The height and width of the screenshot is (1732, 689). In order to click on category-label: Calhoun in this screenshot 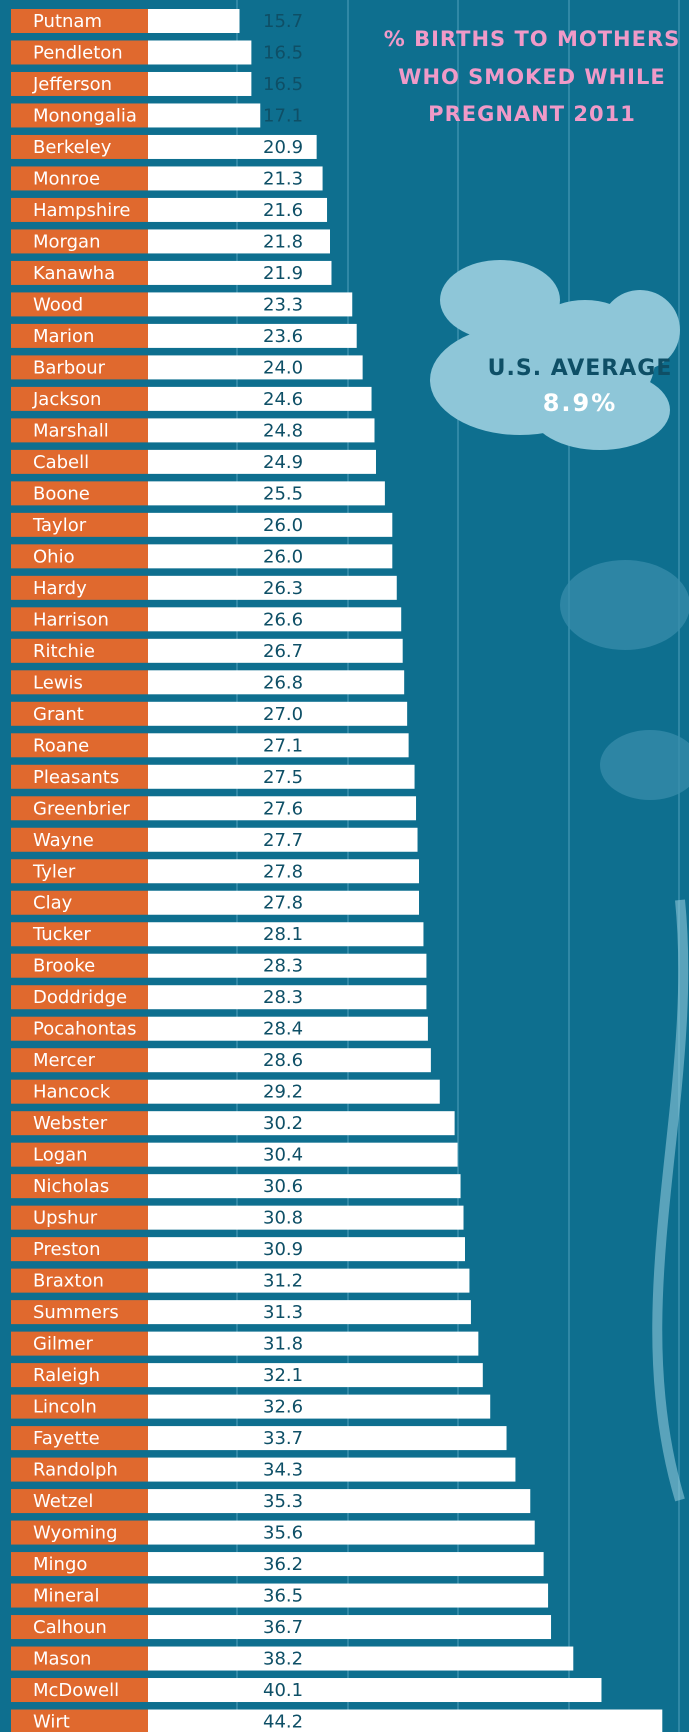, I will do `click(70, 1627)`.